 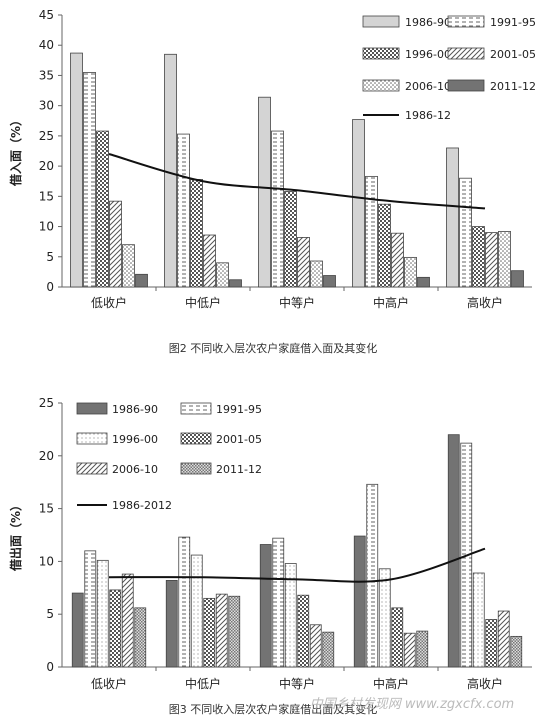 What do you see at coordinates (239, 469) in the screenshot?
I see `legend-label: 2011-12` at bounding box center [239, 469].